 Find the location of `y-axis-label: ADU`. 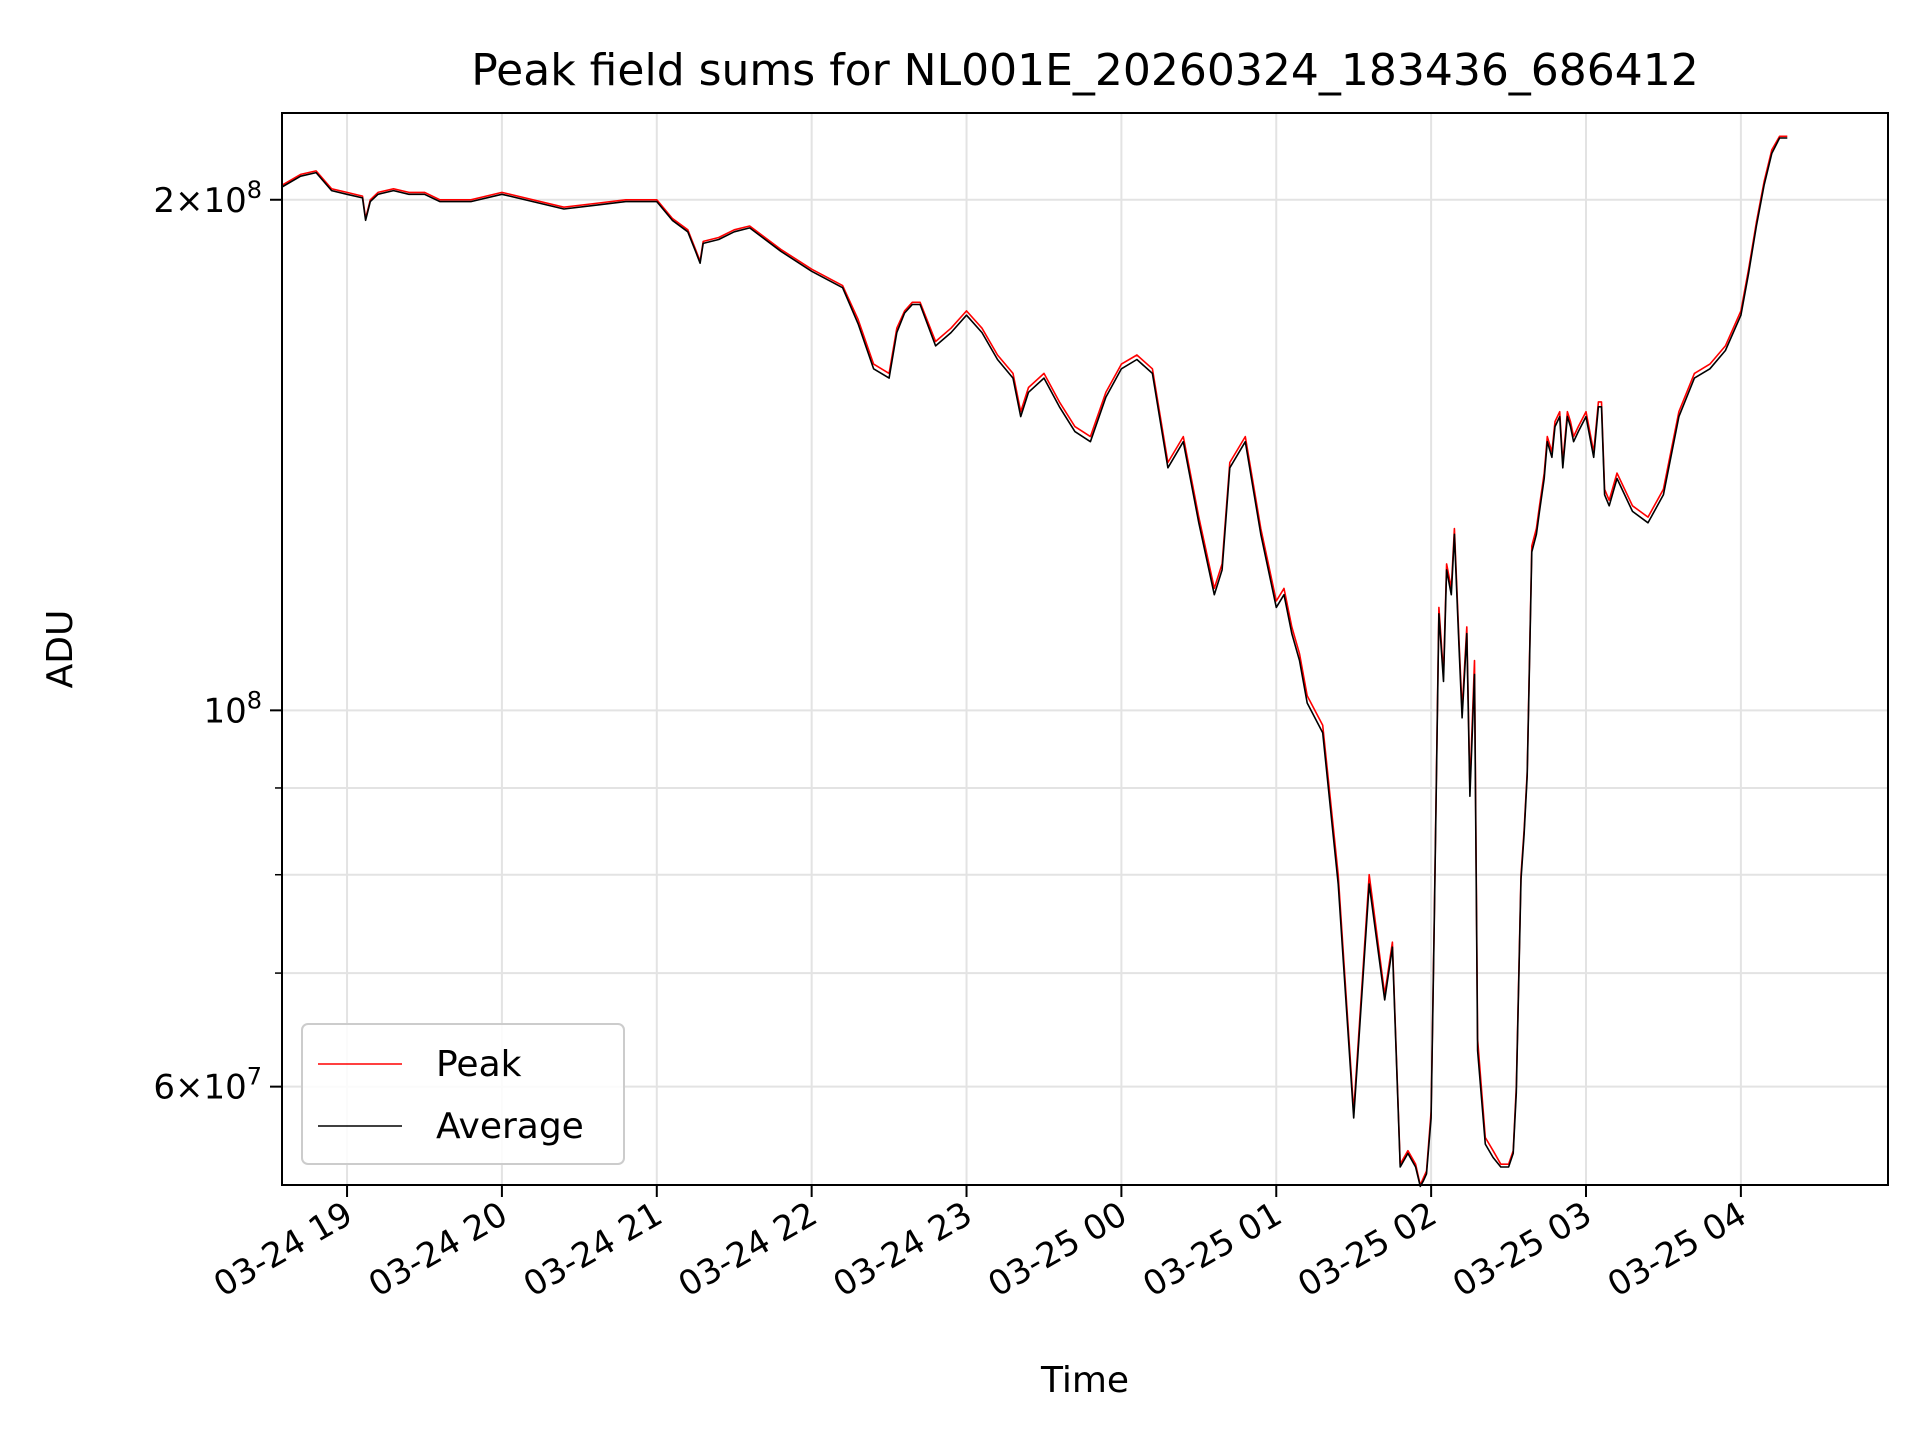

y-axis-label: ADU is located at coordinates (60, 649).